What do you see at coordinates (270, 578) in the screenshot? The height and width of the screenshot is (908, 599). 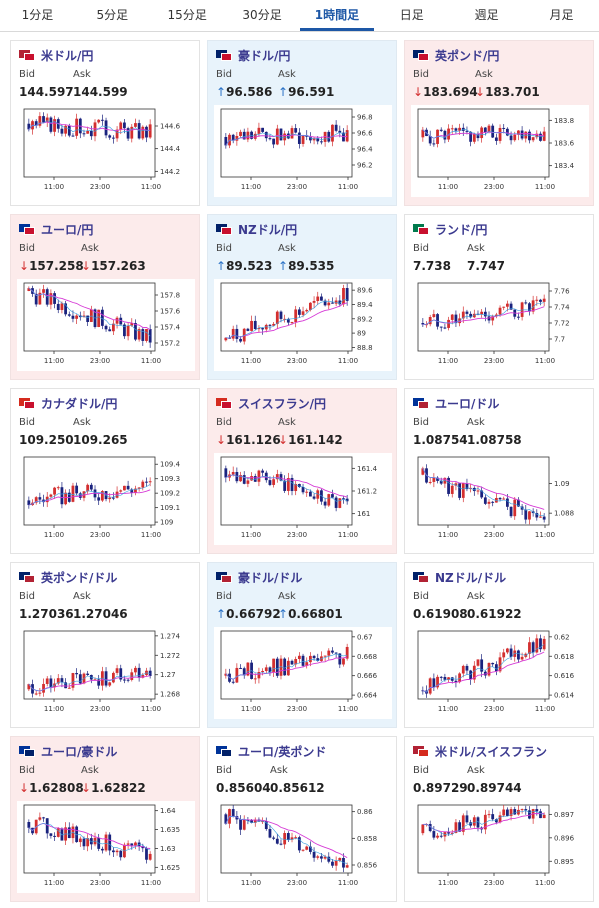 I see `pair-name: 豪ドル/ドル` at bounding box center [270, 578].